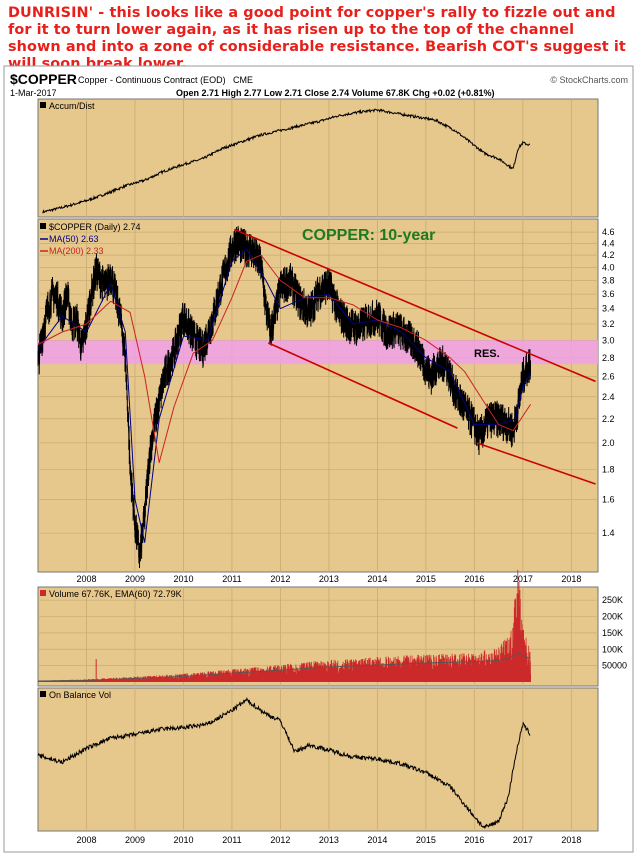  Describe the element at coordinates (243, 80) in the screenshot. I see `exchange-label: CME` at that location.